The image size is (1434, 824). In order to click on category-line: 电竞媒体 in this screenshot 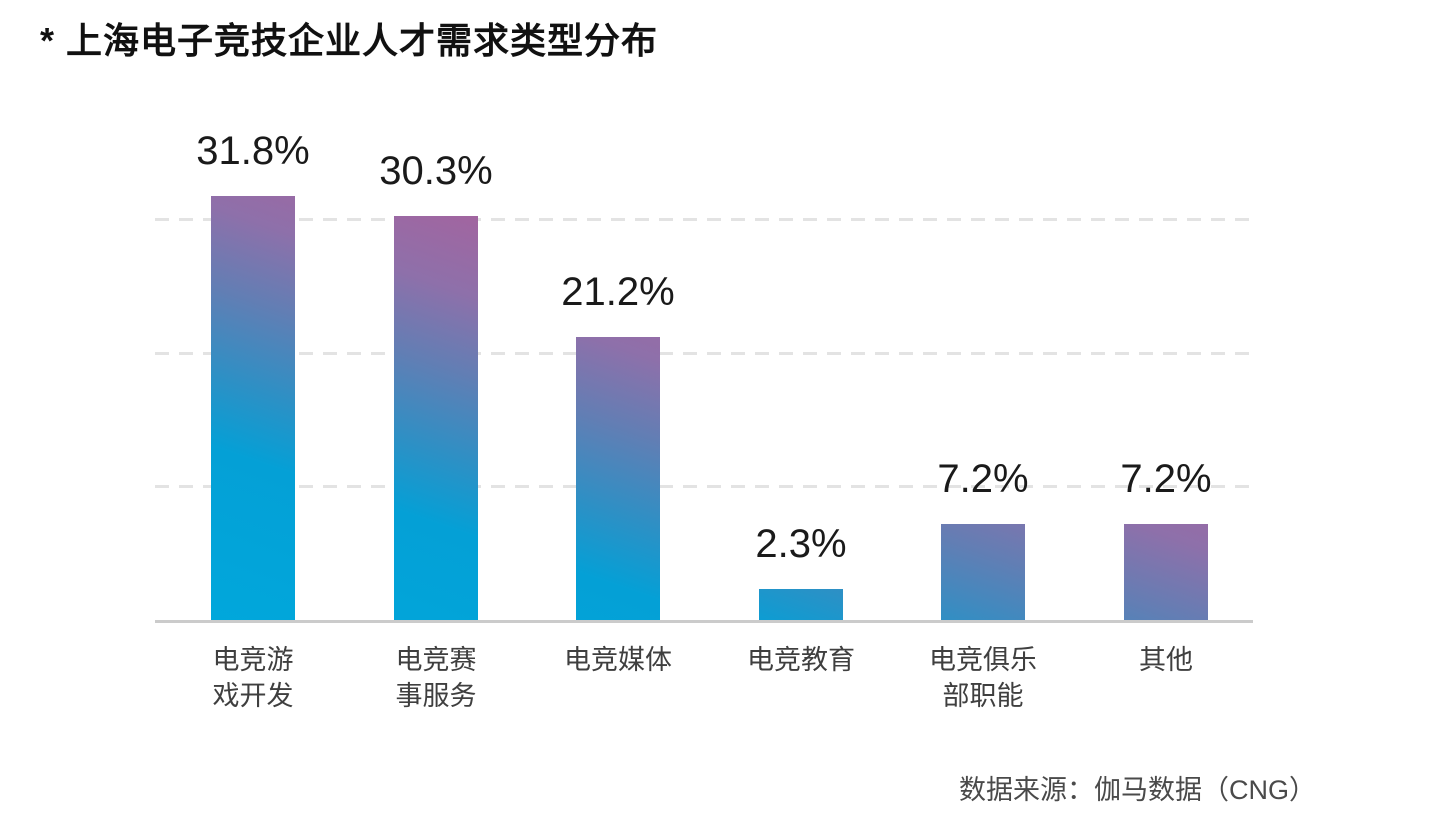, I will do `click(618, 660)`.